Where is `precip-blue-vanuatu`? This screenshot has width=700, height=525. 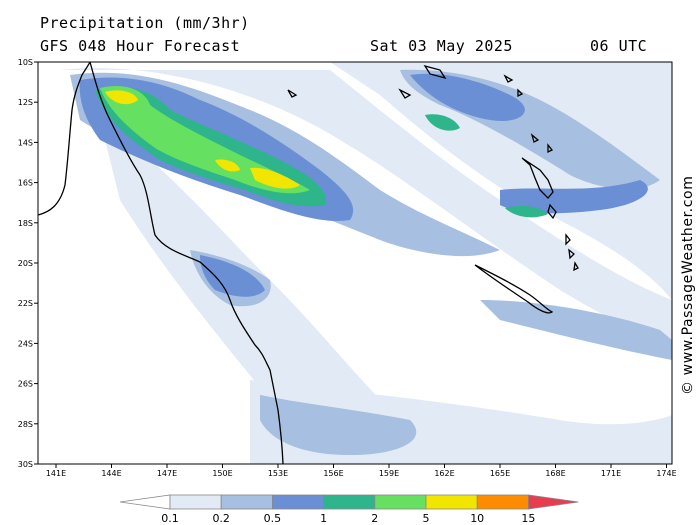
precip-blue-vanuatu is located at coordinates (574, 197).